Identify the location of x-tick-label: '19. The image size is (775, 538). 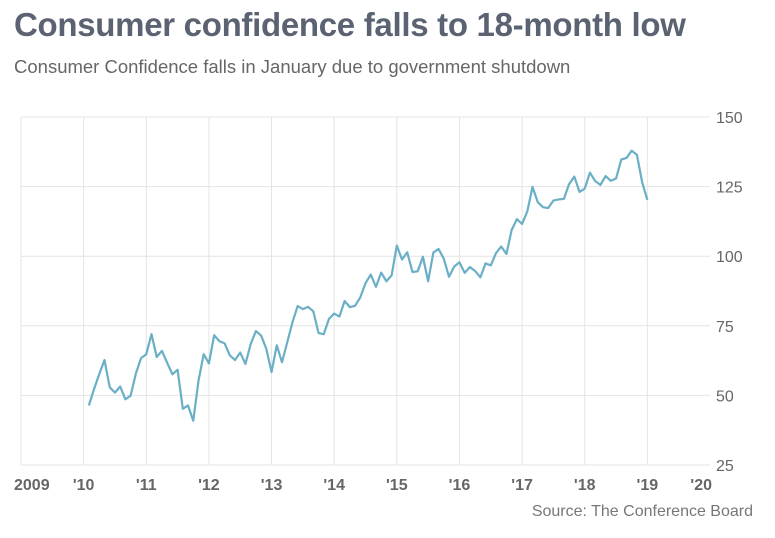
(648, 485).